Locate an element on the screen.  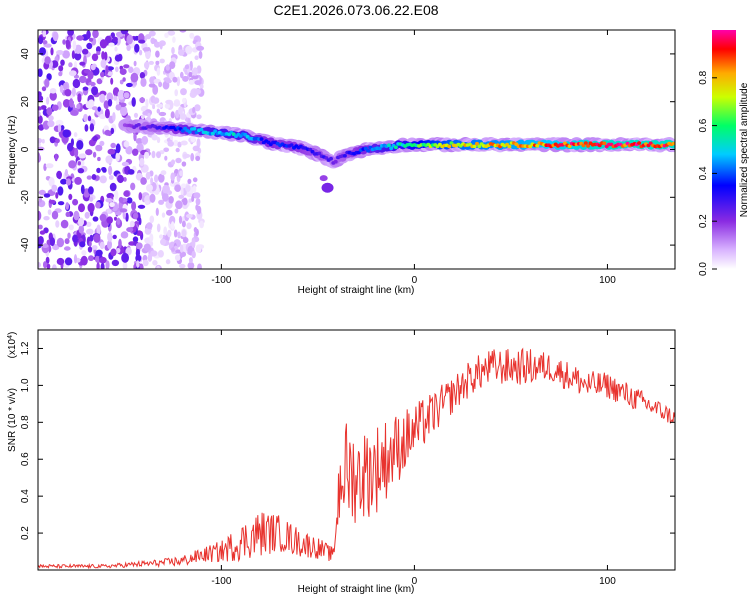
spectrogram-y-tick-label: -40 is located at coordinates (25, 244).